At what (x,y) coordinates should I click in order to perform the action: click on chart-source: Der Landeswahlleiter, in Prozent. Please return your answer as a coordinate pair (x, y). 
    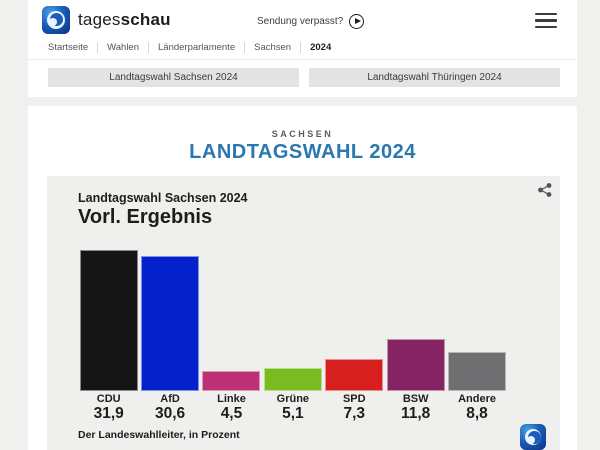
    Looking at the image, I should click on (159, 435).